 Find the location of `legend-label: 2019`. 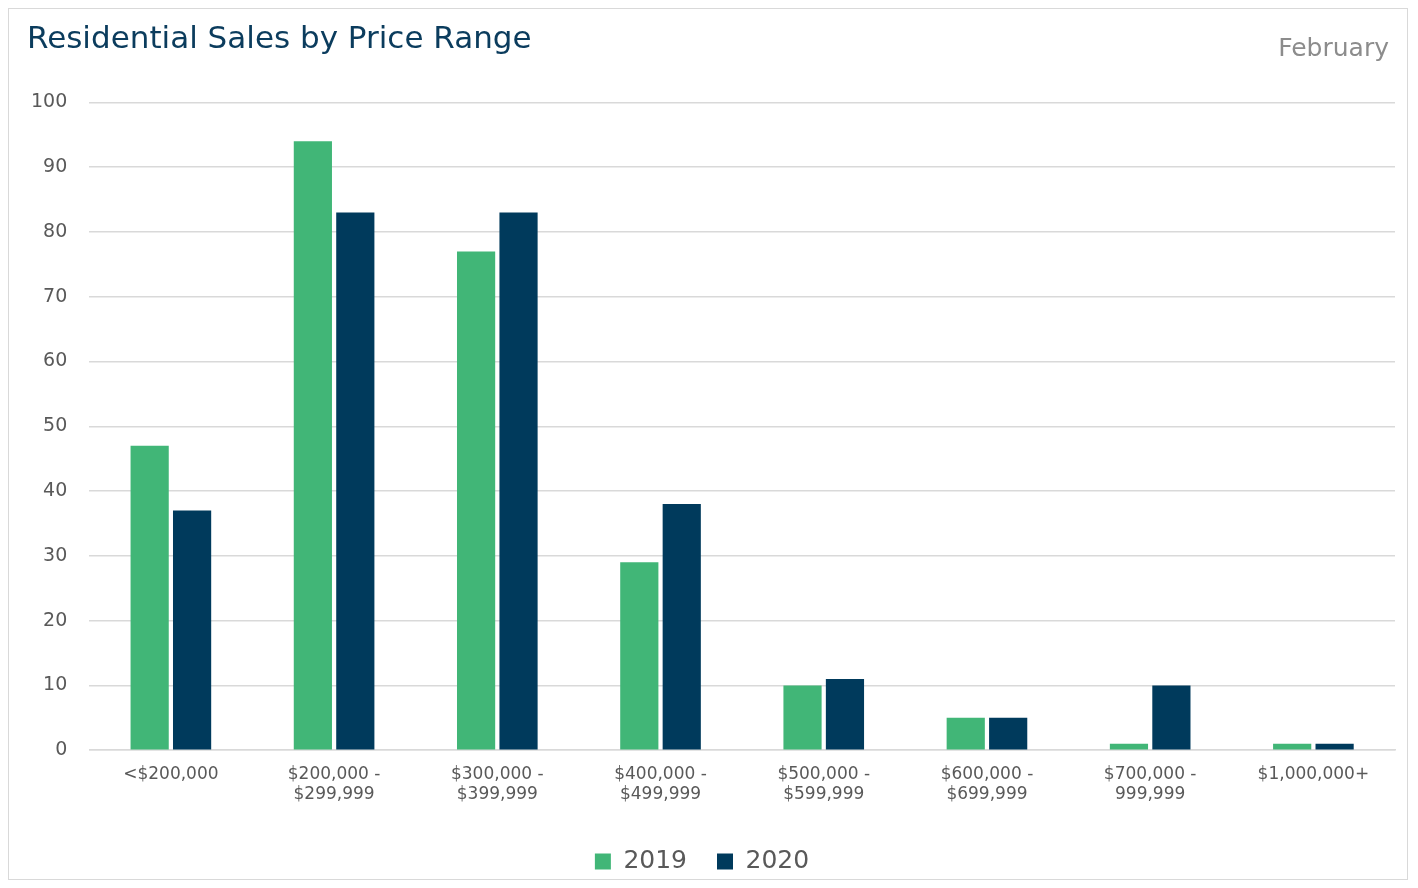

legend-label: 2019 is located at coordinates (655, 859).